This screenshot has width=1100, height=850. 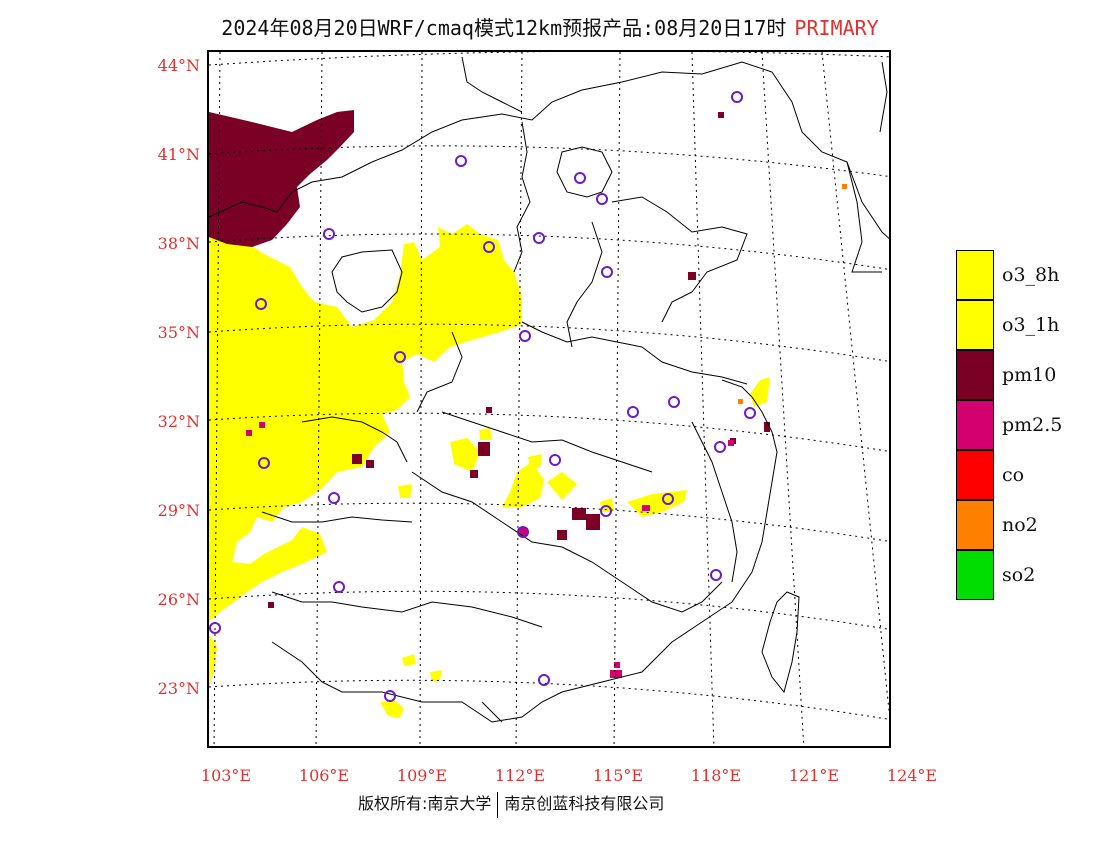 What do you see at coordinates (912, 775) in the screenshot?
I see `lon-label-124: 124°E` at bounding box center [912, 775].